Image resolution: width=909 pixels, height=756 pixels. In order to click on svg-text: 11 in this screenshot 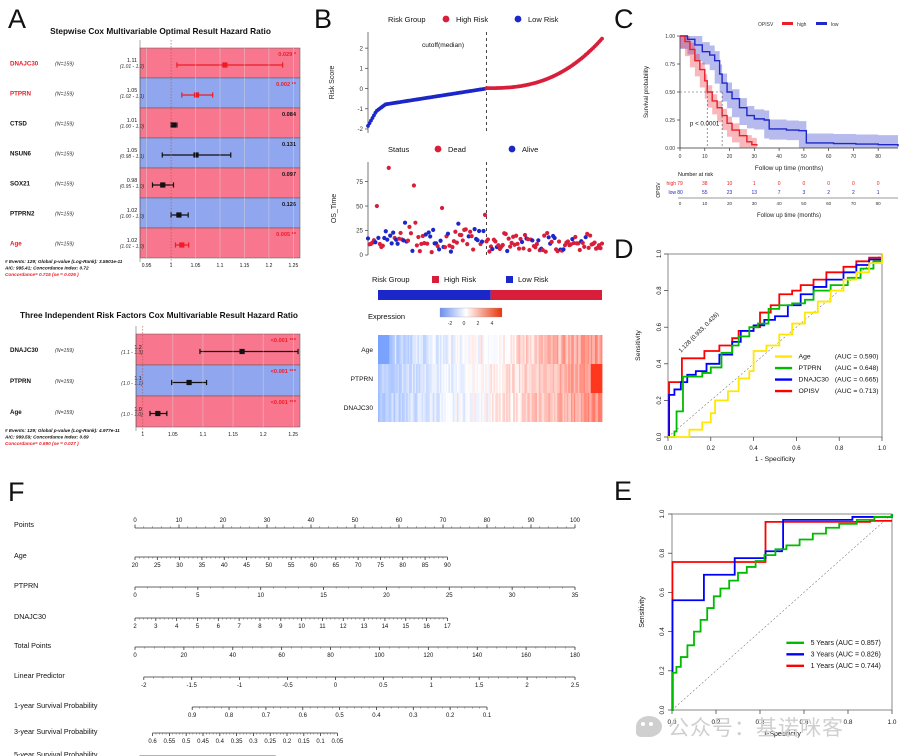, I will do `click(322, 627)`.